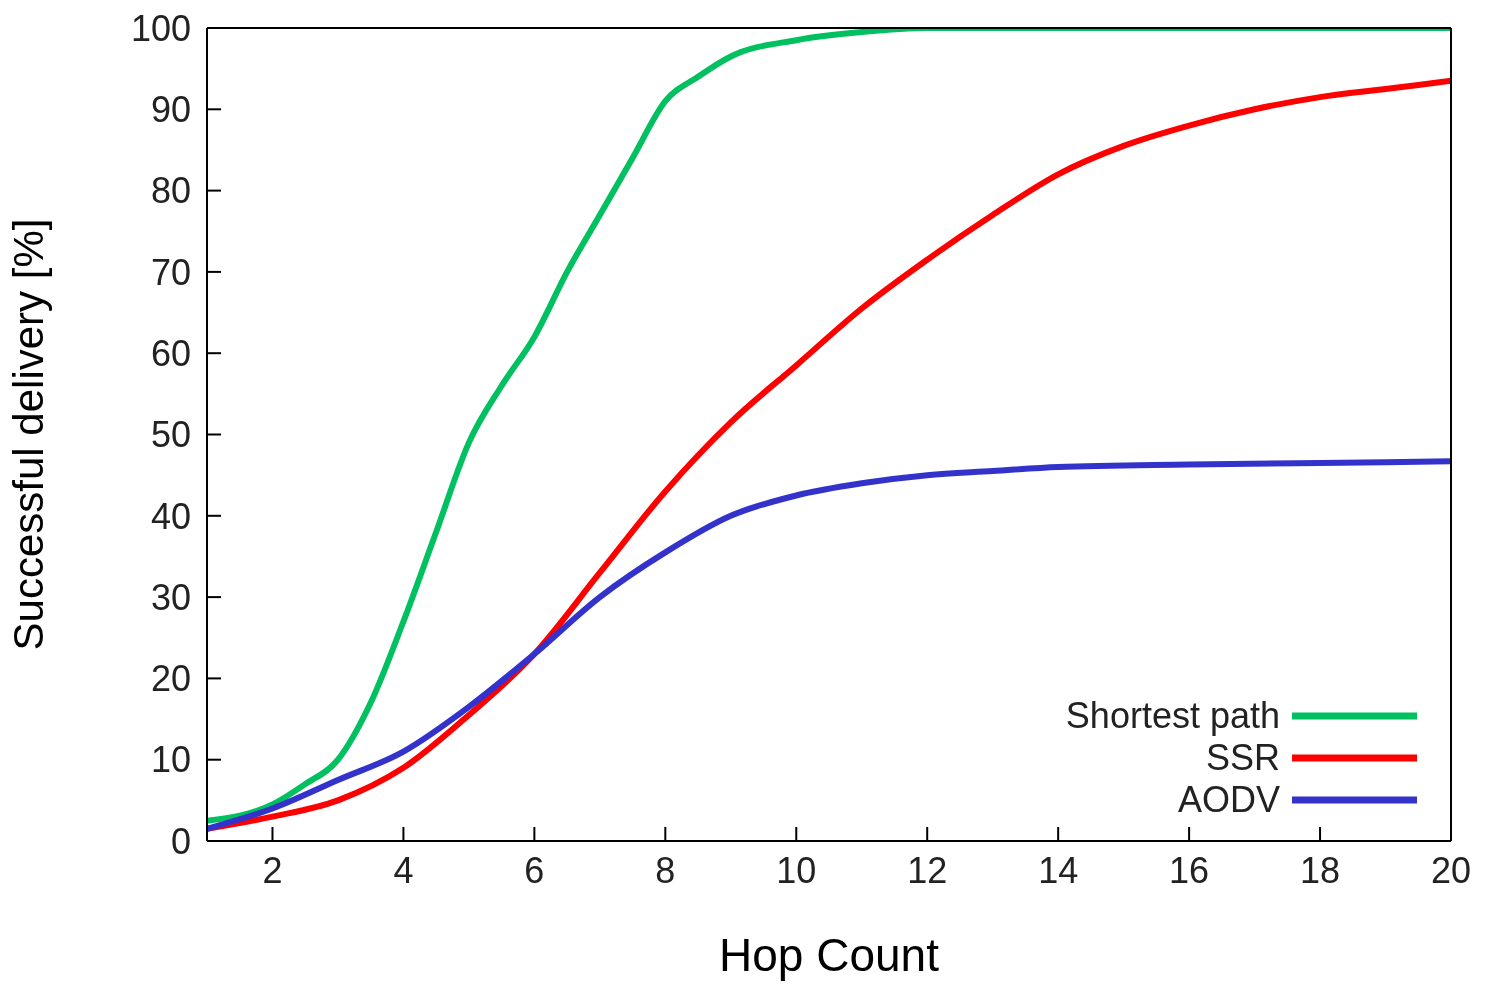 Image resolution: width=1485 pixels, height=989 pixels. I want to click on y-tick-label: 20, so click(170, 679).